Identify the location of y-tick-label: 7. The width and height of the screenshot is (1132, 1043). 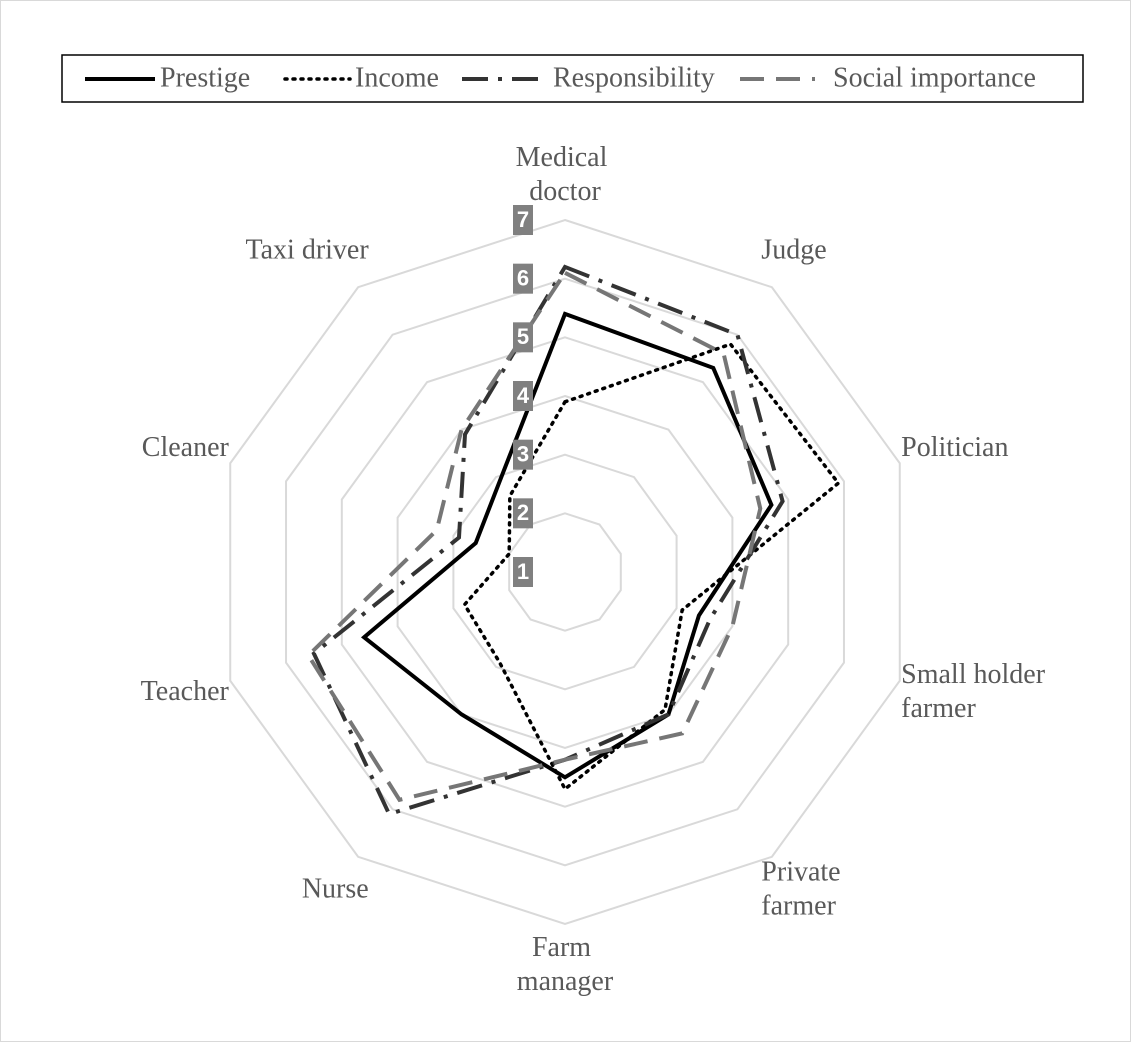
(523, 219).